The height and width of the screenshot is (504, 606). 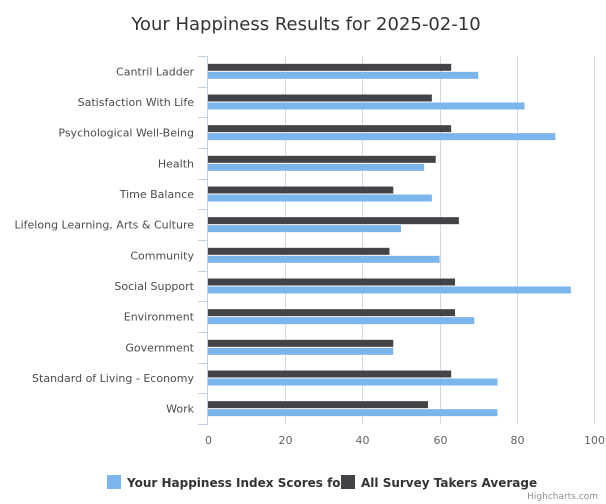 What do you see at coordinates (518, 440) in the screenshot?
I see `x-tick-label: 80` at bounding box center [518, 440].